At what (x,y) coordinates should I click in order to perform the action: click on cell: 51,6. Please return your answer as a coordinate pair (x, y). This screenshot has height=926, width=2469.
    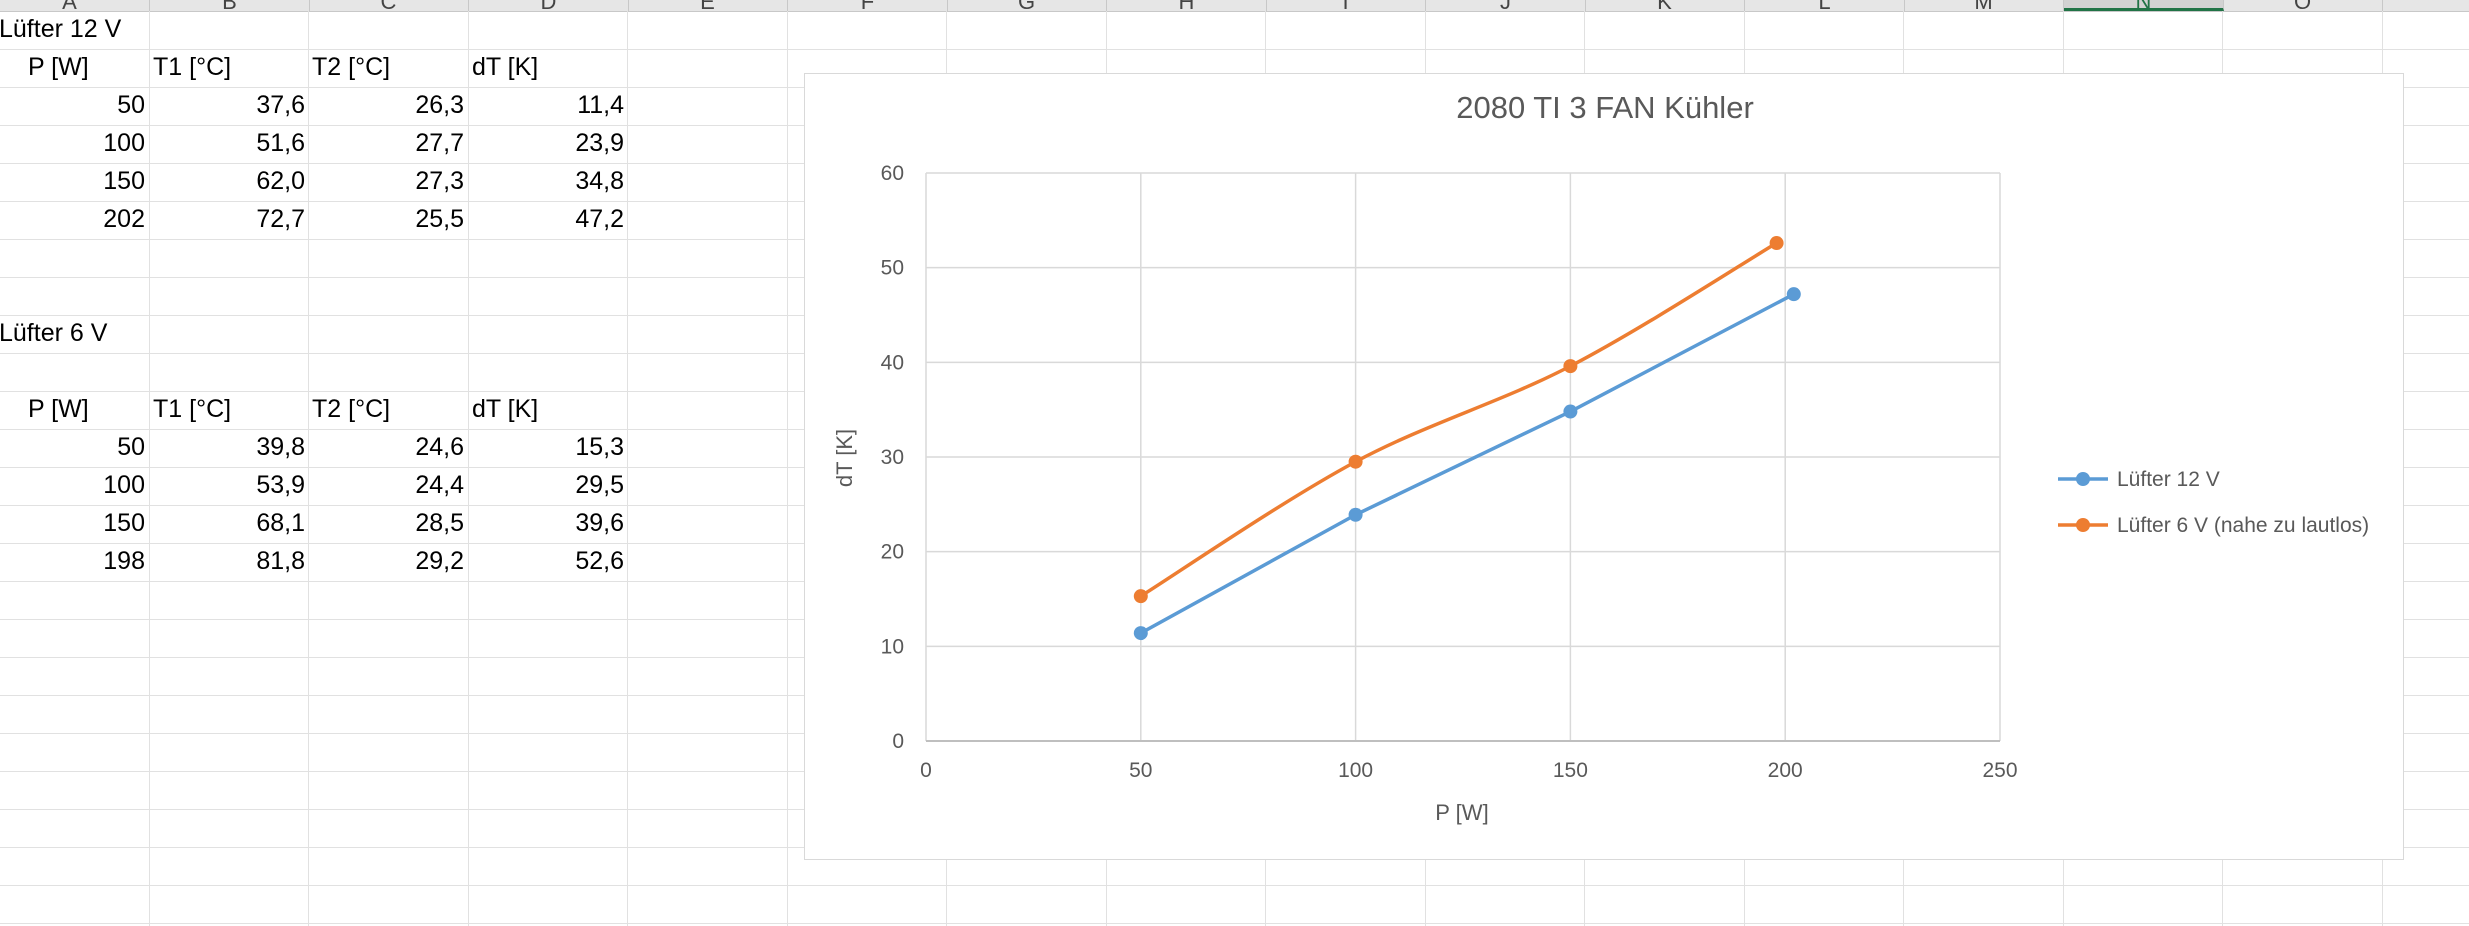
    Looking at the image, I should click on (280, 143).